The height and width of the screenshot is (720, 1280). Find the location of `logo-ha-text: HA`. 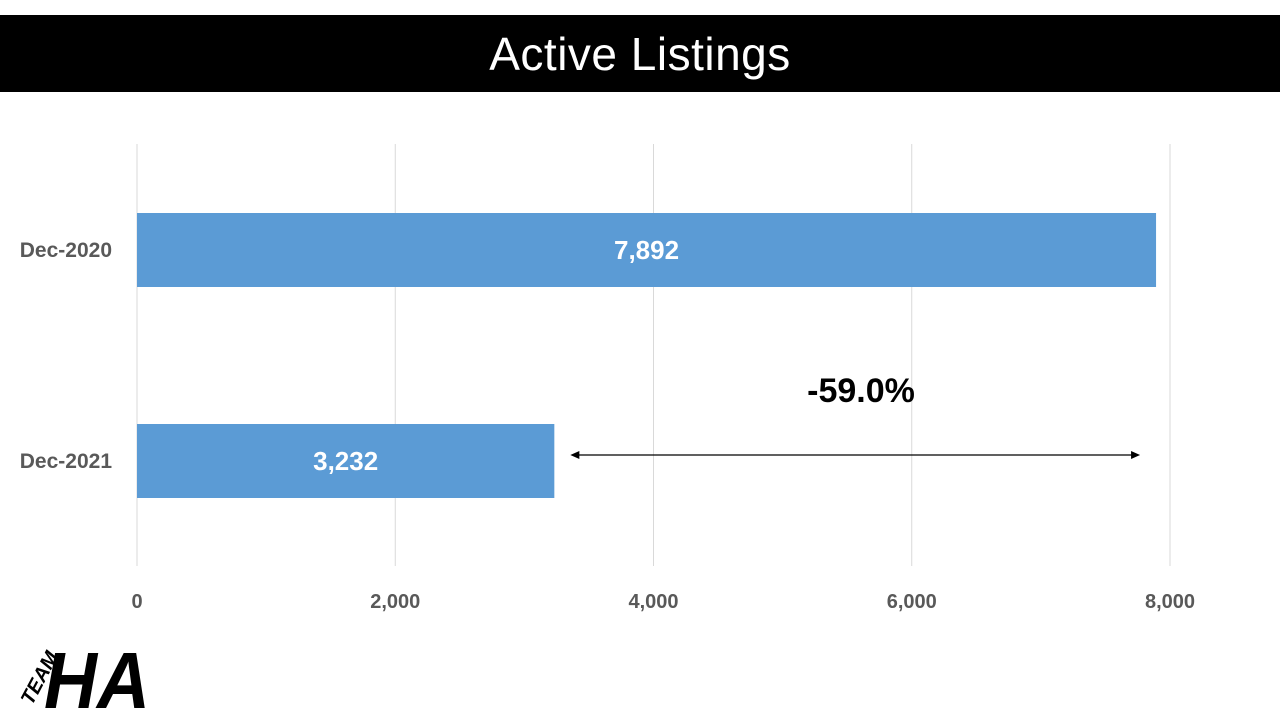

logo-ha-text: HA is located at coordinates (97, 672).